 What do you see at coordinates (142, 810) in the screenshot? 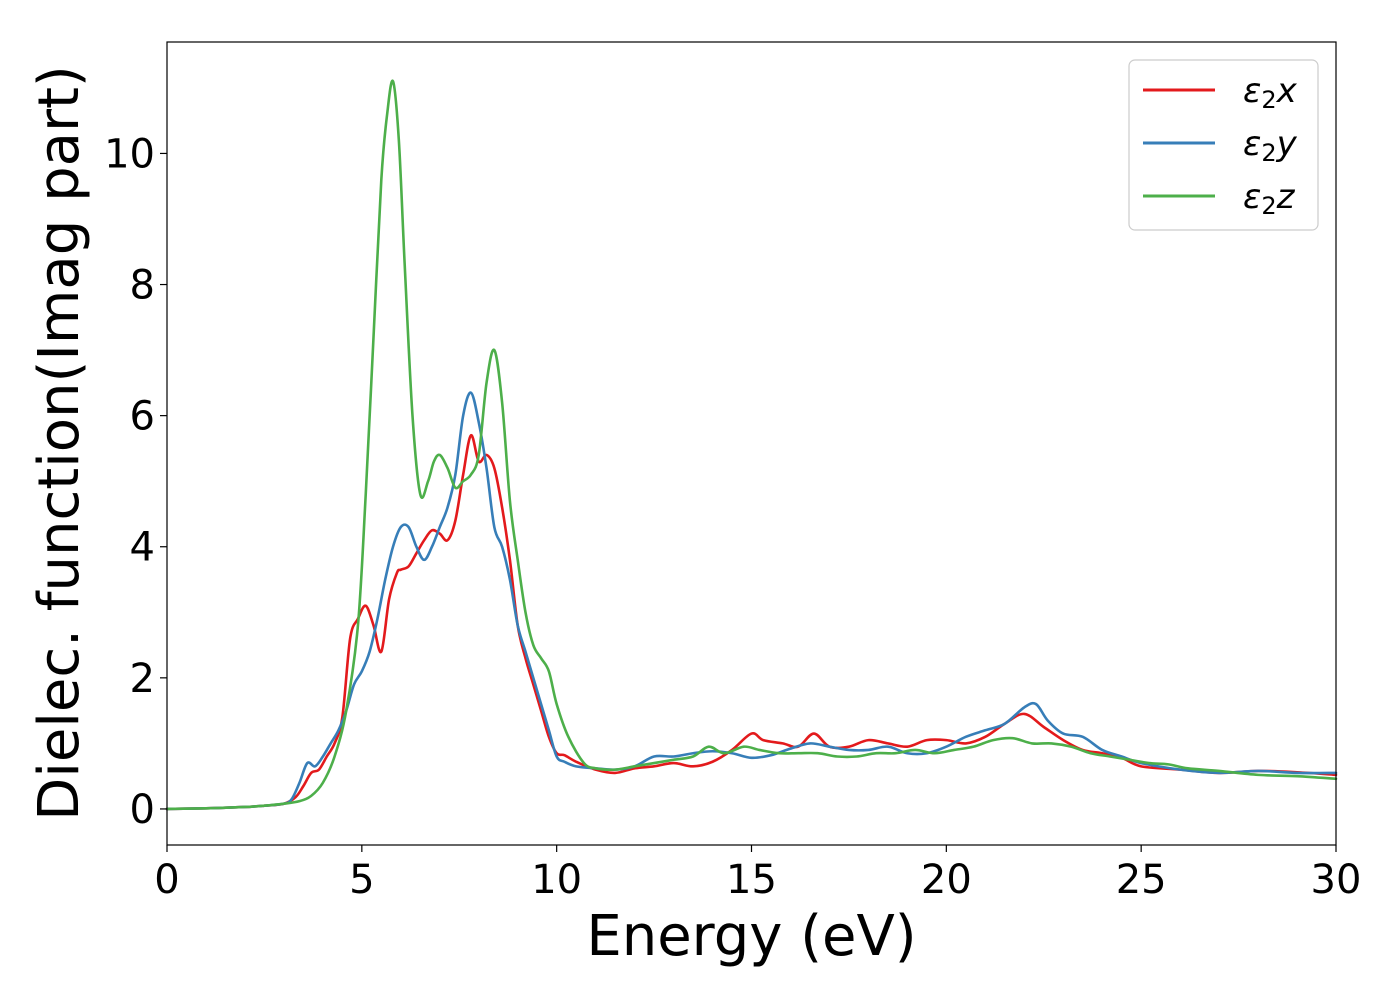
I see `y-tick-label: 0` at bounding box center [142, 810].